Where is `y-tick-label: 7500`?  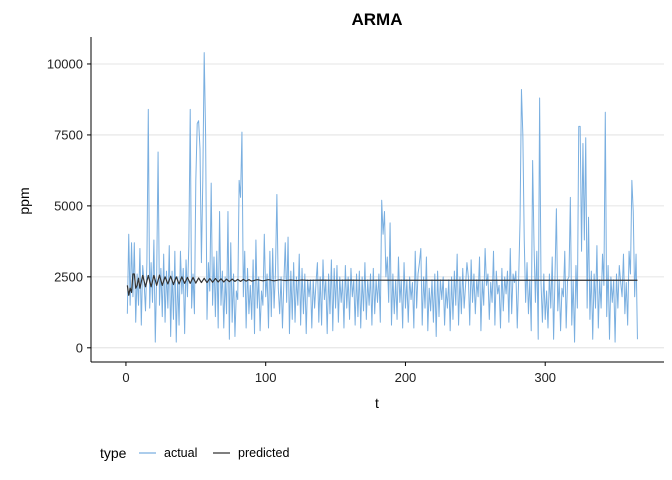
y-tick-label: 7500 is located at coordinates (68, 134).